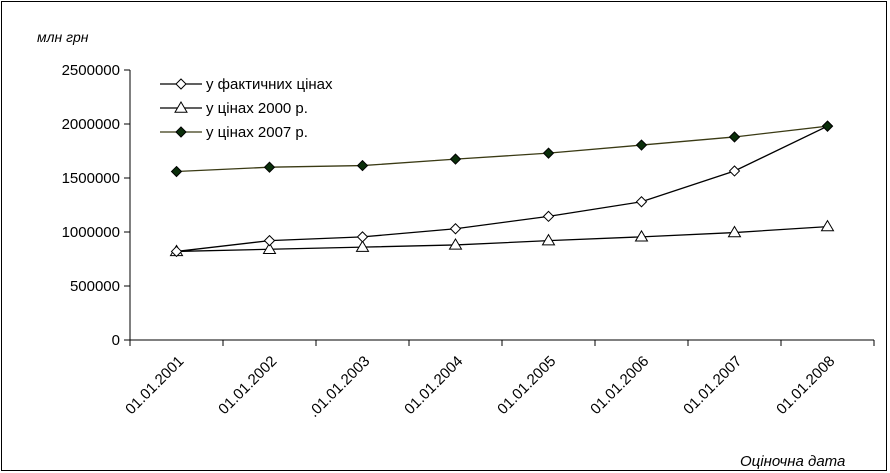 Image resolution: width=890 pixels, height=473 pixels. Describe the element at coordinates (712, 385) in the screenshot. I see `x-tick-label: 01.01.2007` at that location.